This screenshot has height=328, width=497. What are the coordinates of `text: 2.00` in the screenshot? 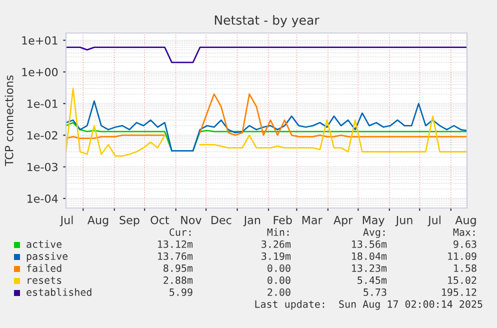 It's located at (279, 292).